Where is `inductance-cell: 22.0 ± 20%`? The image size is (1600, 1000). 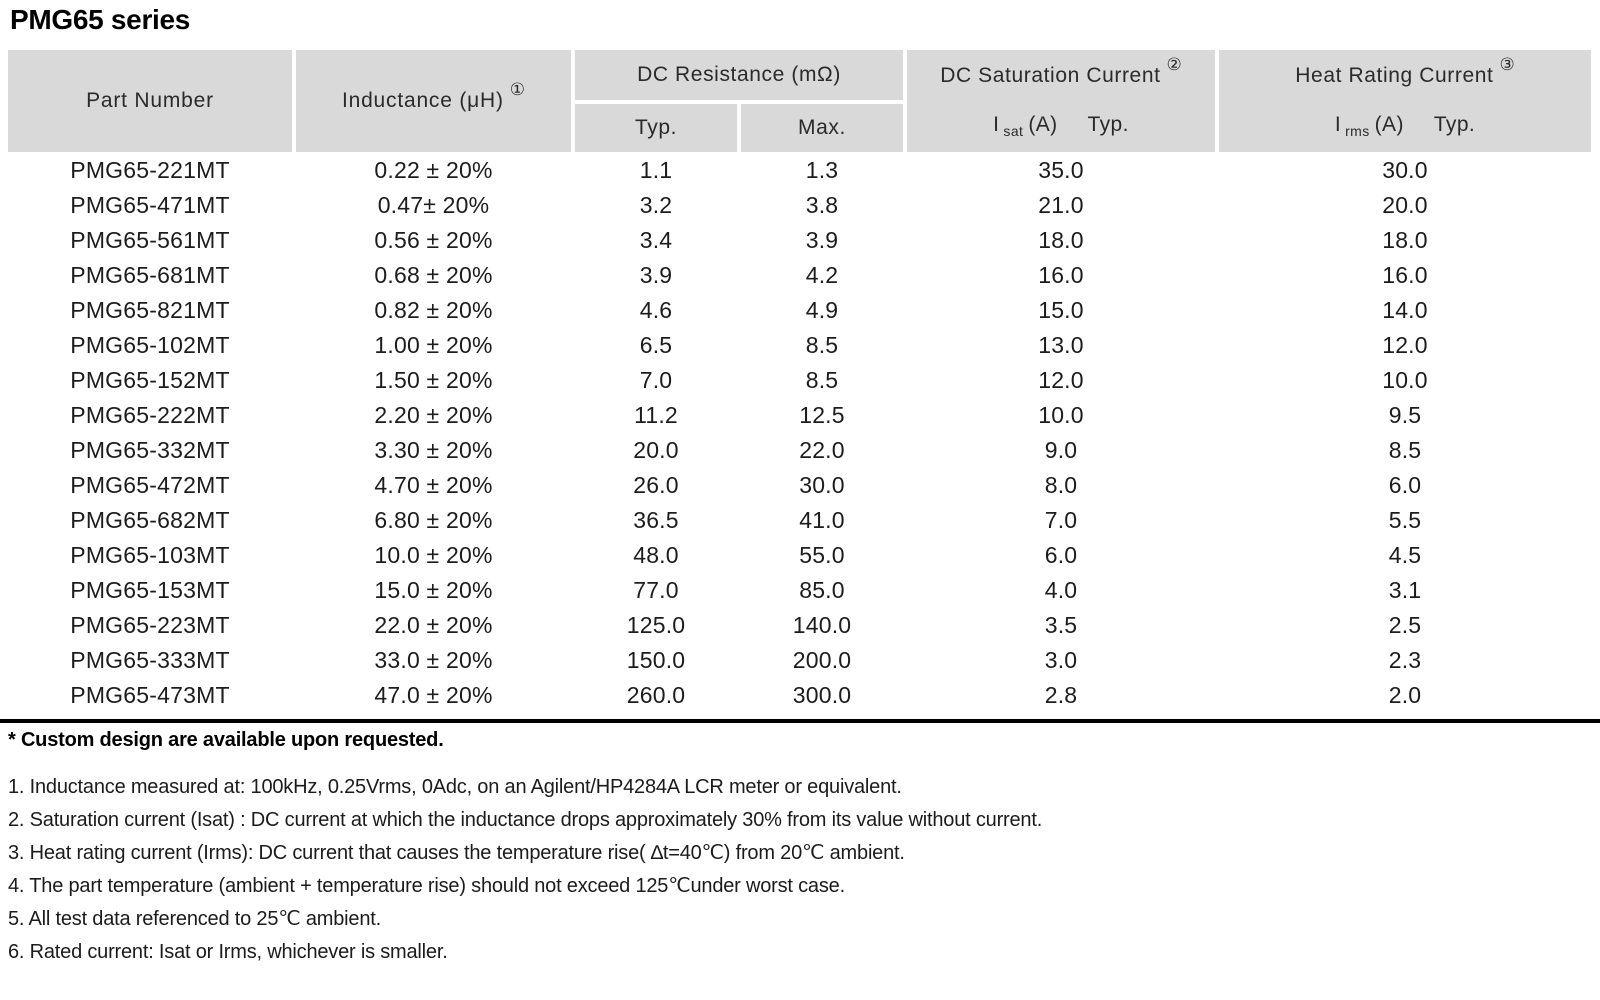
inductance-cell: 22.0 ± 20% is located at coordinates (433, 625).